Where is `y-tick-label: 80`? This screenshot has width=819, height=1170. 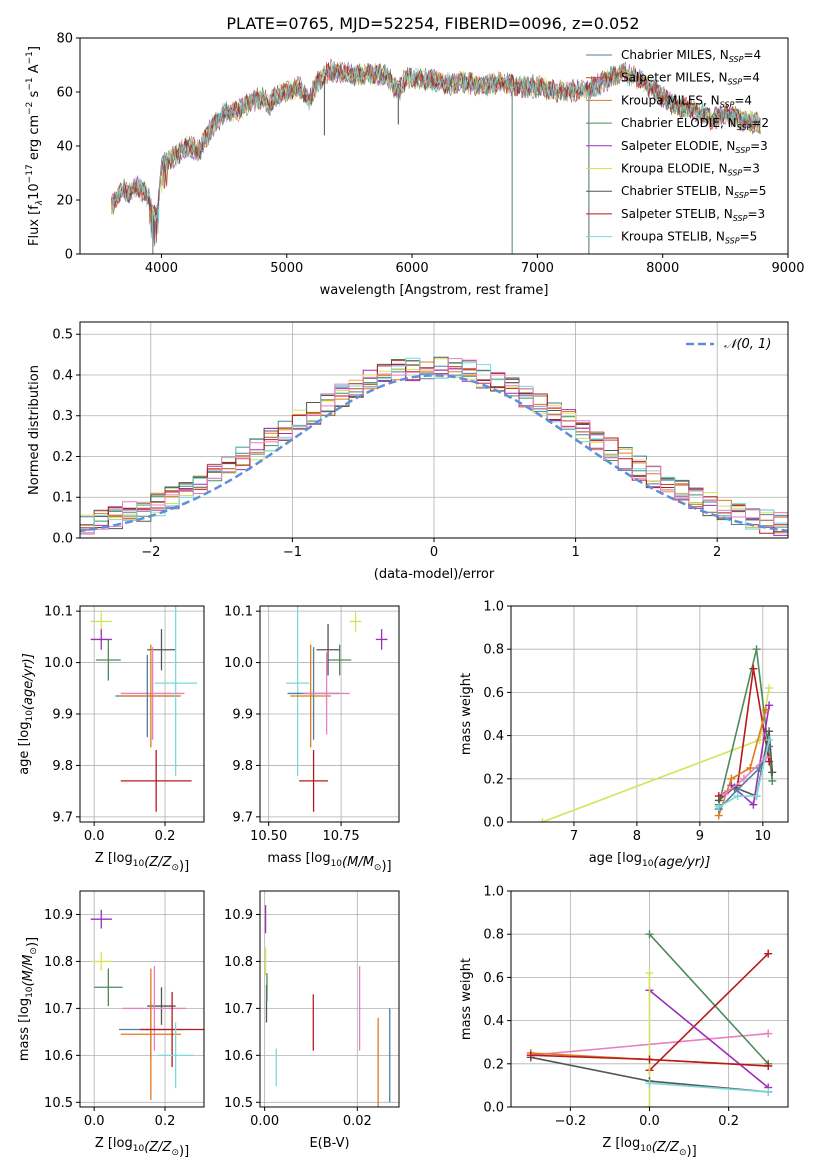 y-tick-label: 80 is located at coordinates (64, 39).